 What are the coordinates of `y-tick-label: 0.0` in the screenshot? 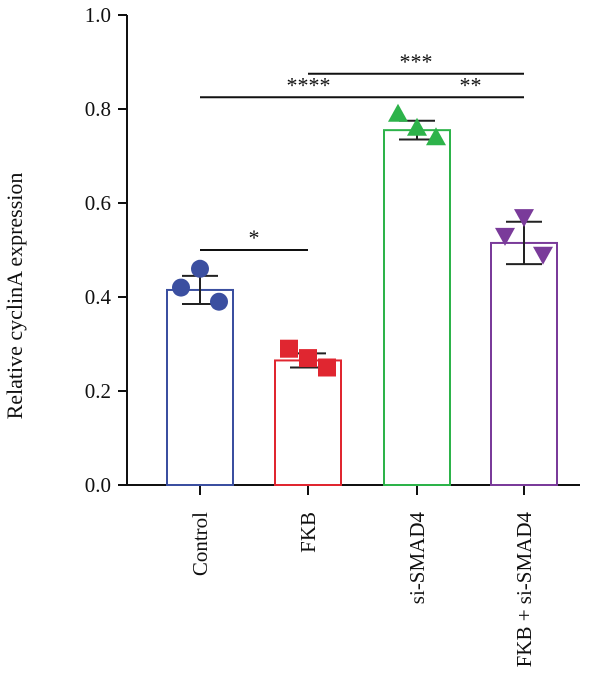 It's located at (98, 485).